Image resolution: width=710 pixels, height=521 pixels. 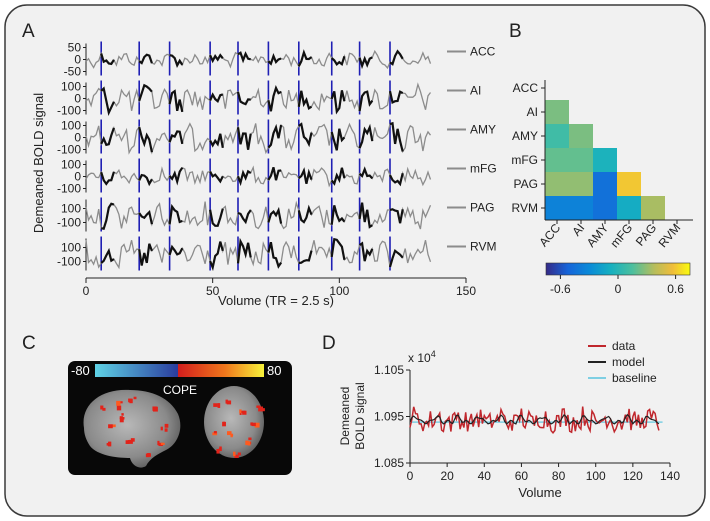 What do you see at coordinates (276, 254) in the screenshot?
I see `timeseries-row-rvm: 100-100 RVM` at bounding box center [276, 254].